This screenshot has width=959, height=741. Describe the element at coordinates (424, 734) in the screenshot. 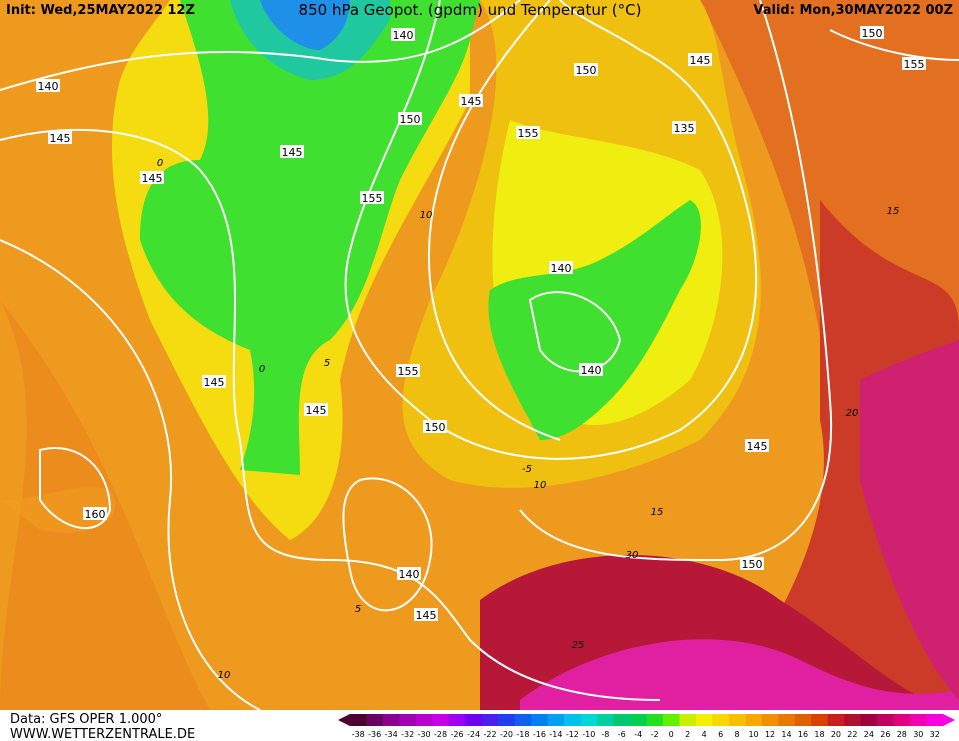

I see `legend-label: -30` at that location.